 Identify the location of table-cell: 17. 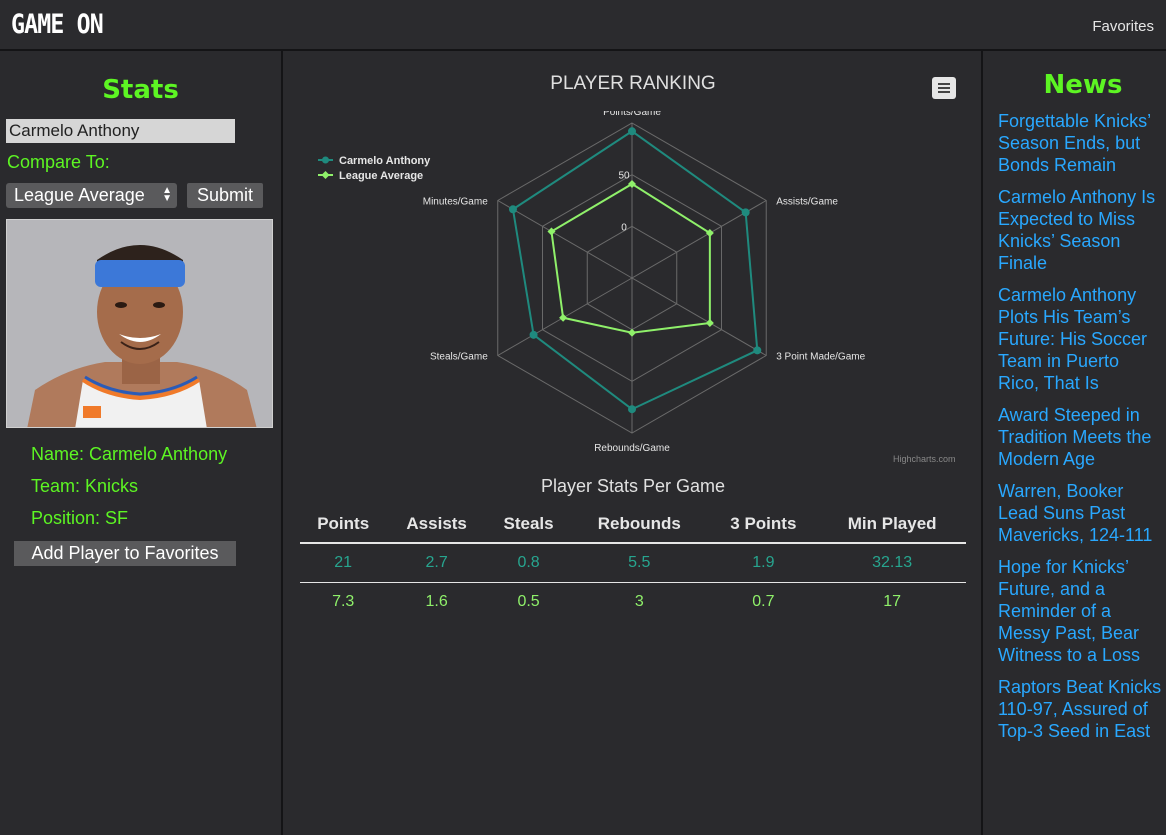
(892, 601).